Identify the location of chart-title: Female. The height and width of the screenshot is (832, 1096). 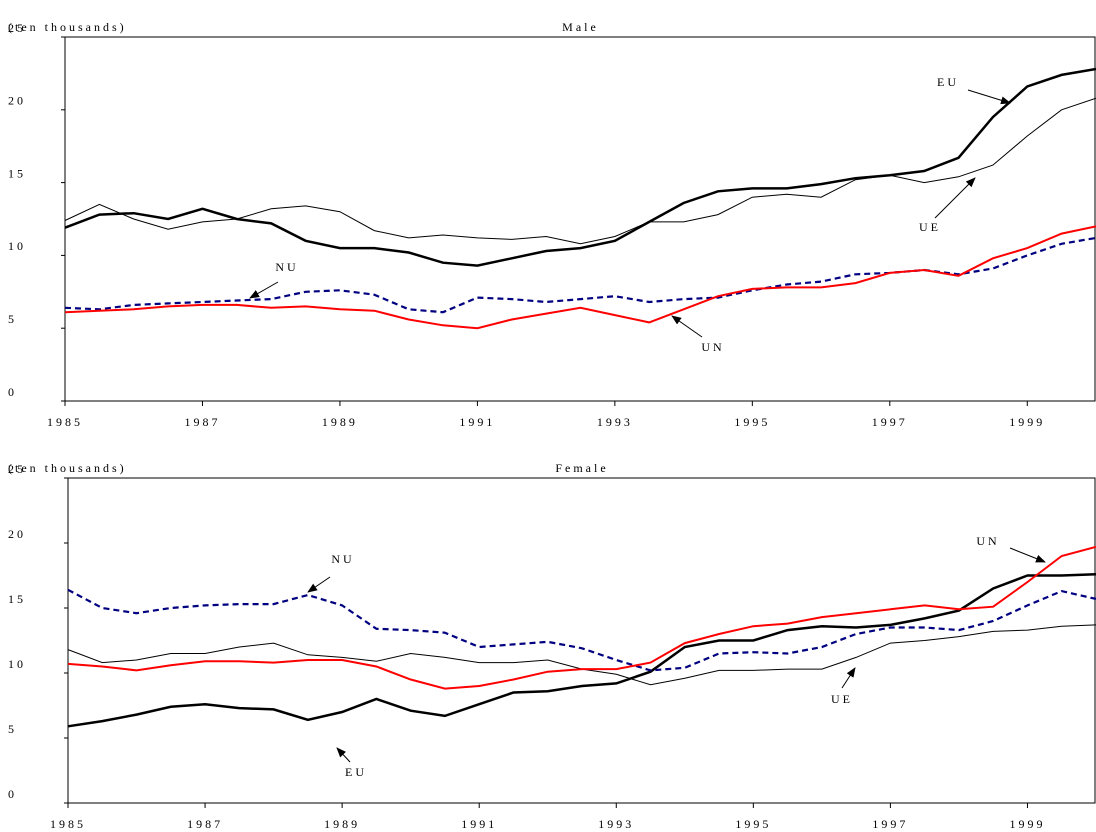
(581, 468).